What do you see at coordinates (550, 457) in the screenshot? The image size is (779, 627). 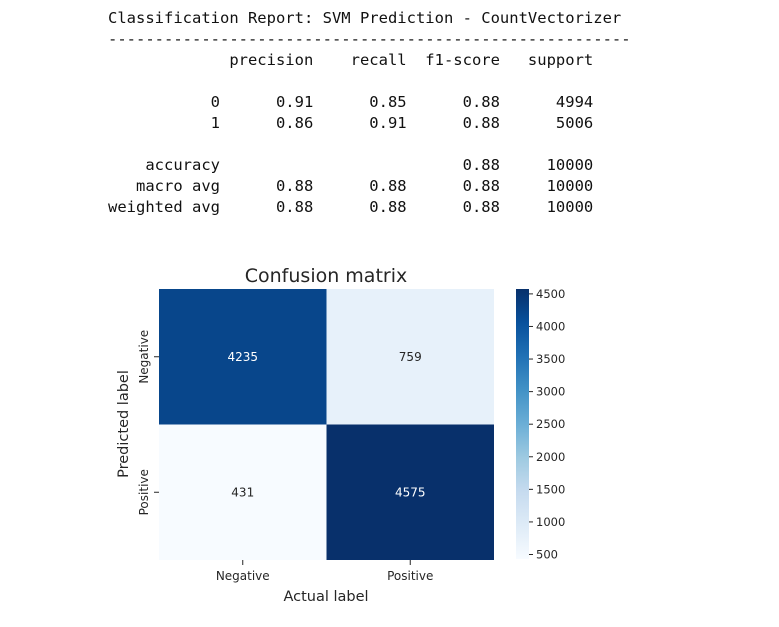 I see `colorbar-tick-label: 2000` at bounding box center [550, 457].